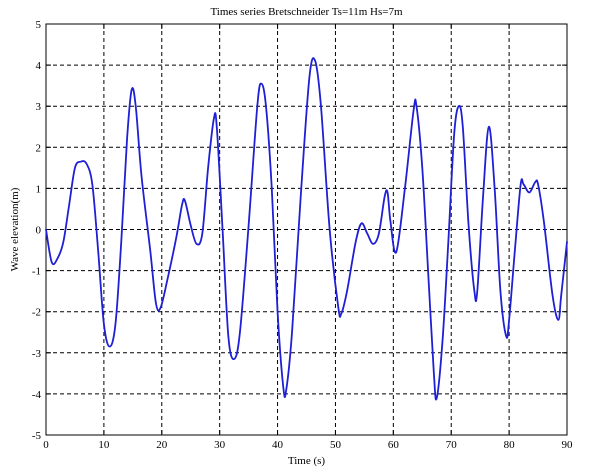 The height and width of the screenshot is (475, 593). I want to click on y-tick-label: -3, so click(37, 354).